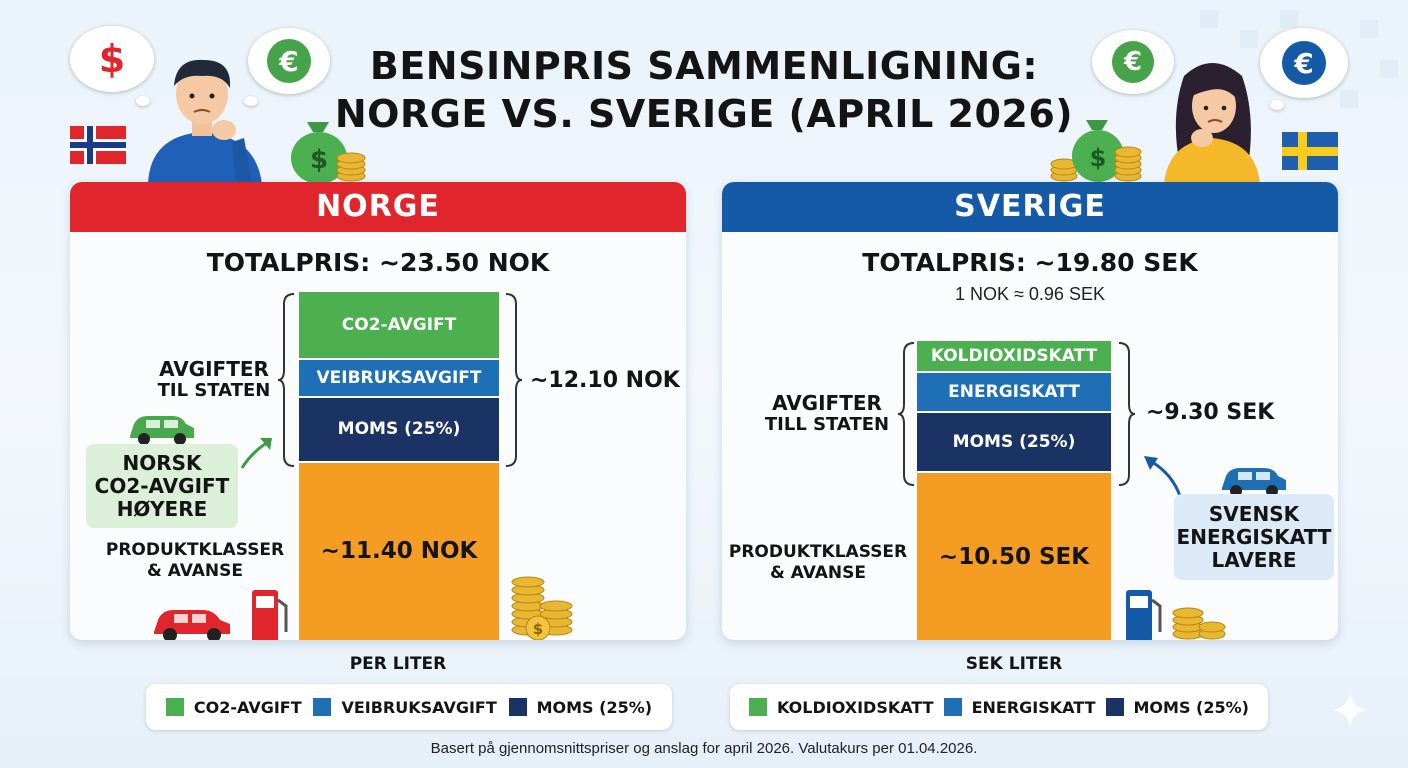 Image resolution: width=1408 pixels, height=768 pixels. I want to click on legend-label: CO2-AVGIFT, so click(247, 707).